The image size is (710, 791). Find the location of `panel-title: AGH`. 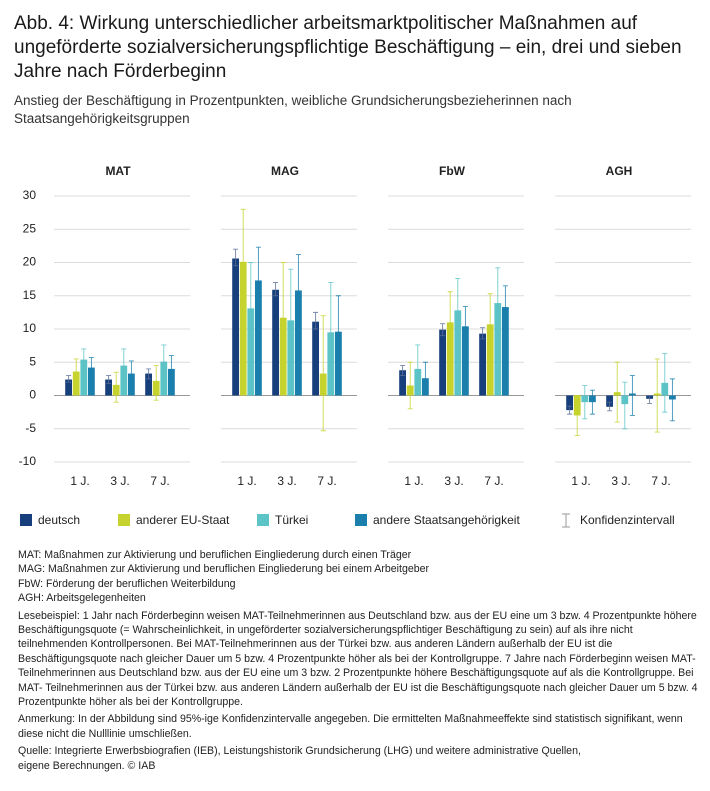

panel-title: AGH is located at coordinates (619, 171).